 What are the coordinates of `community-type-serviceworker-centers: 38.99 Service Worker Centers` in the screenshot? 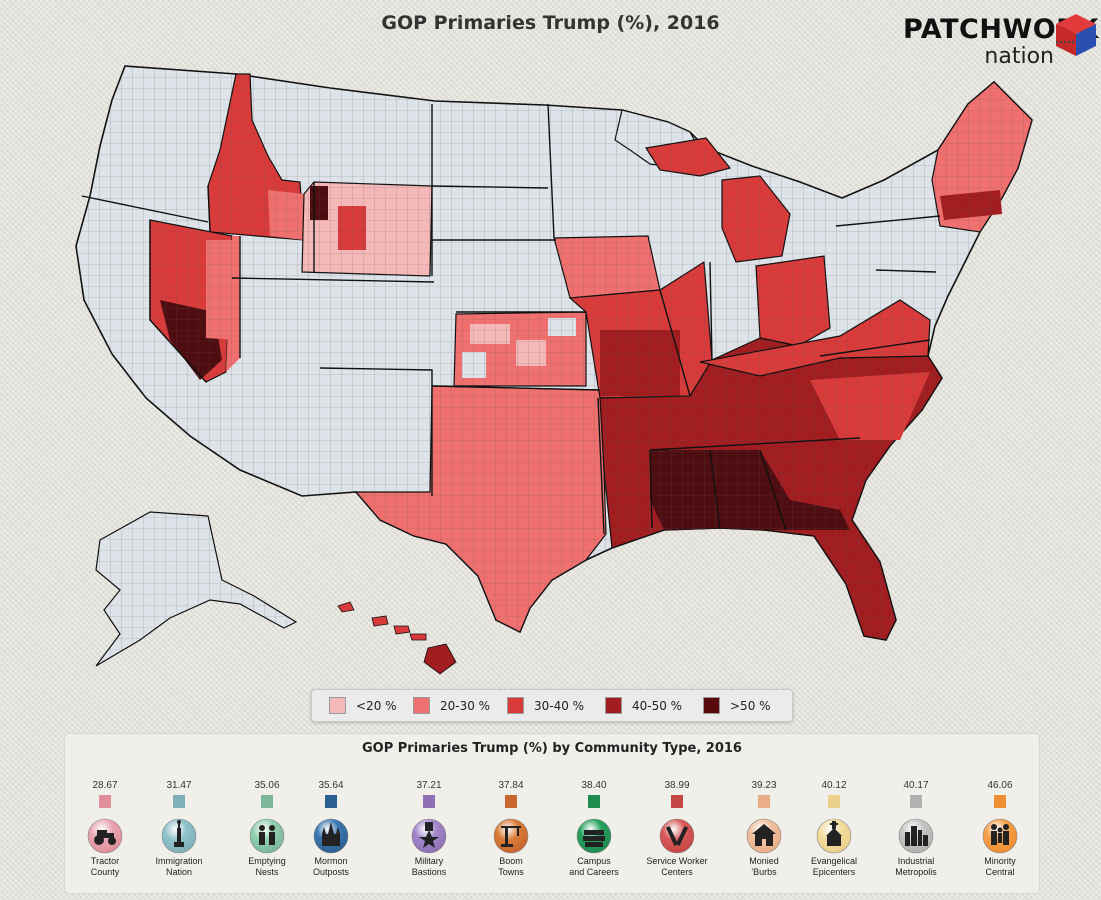 It's located at (677, 829).